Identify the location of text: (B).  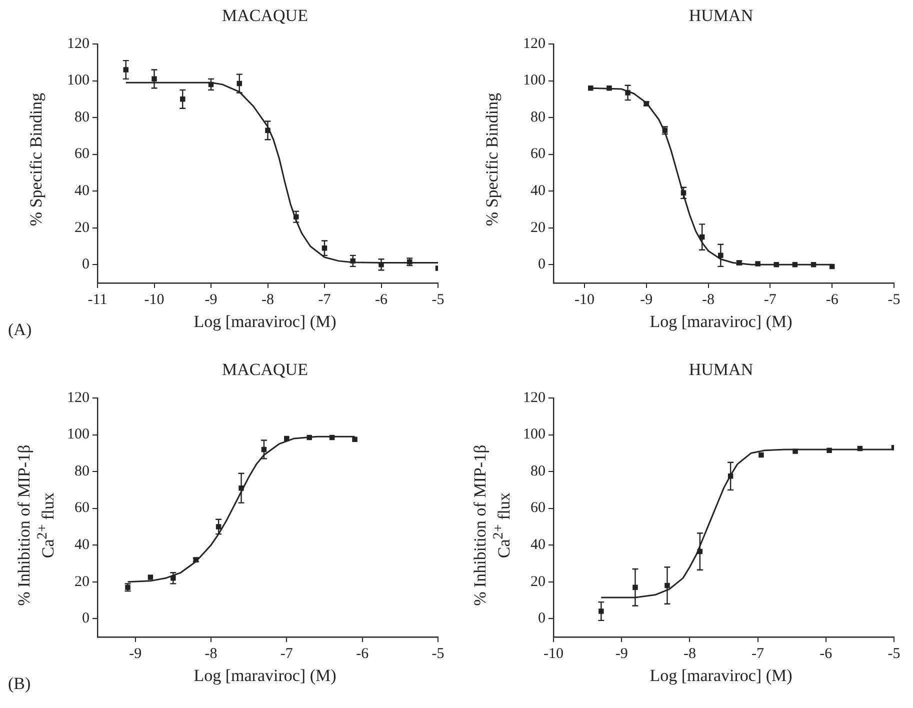
(19, 684).